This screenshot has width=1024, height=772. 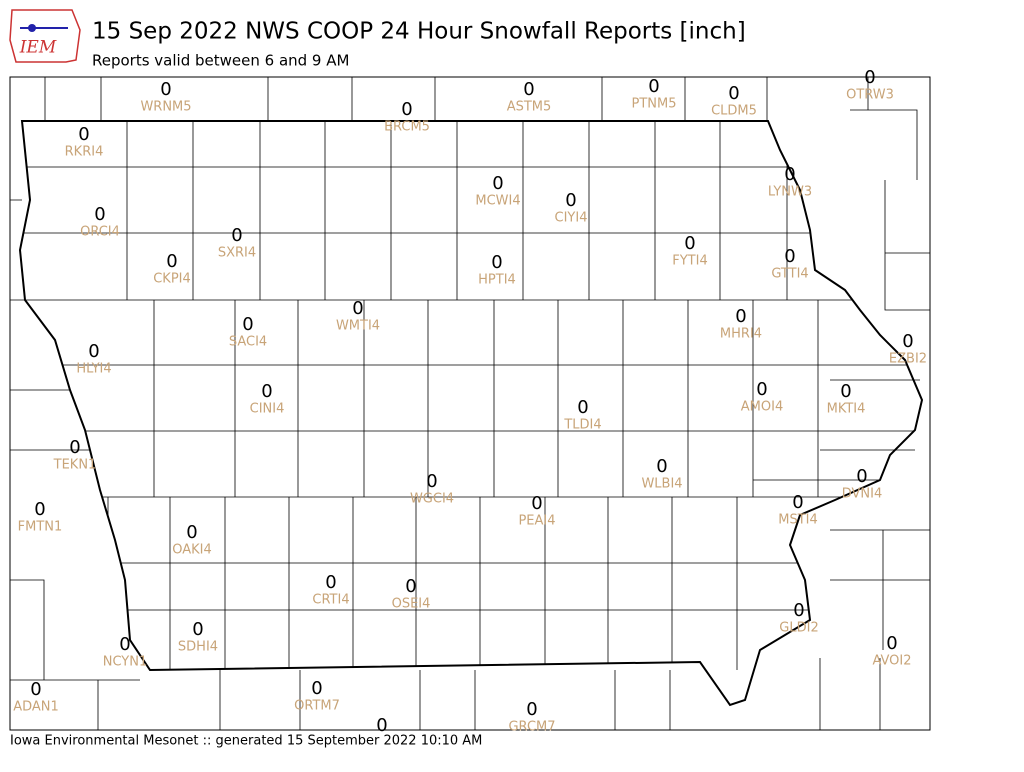 What do you see at coordinates (198, 647) in the screenshot?
I see `station-id: SDHI4` at bounding box center [198, 647].